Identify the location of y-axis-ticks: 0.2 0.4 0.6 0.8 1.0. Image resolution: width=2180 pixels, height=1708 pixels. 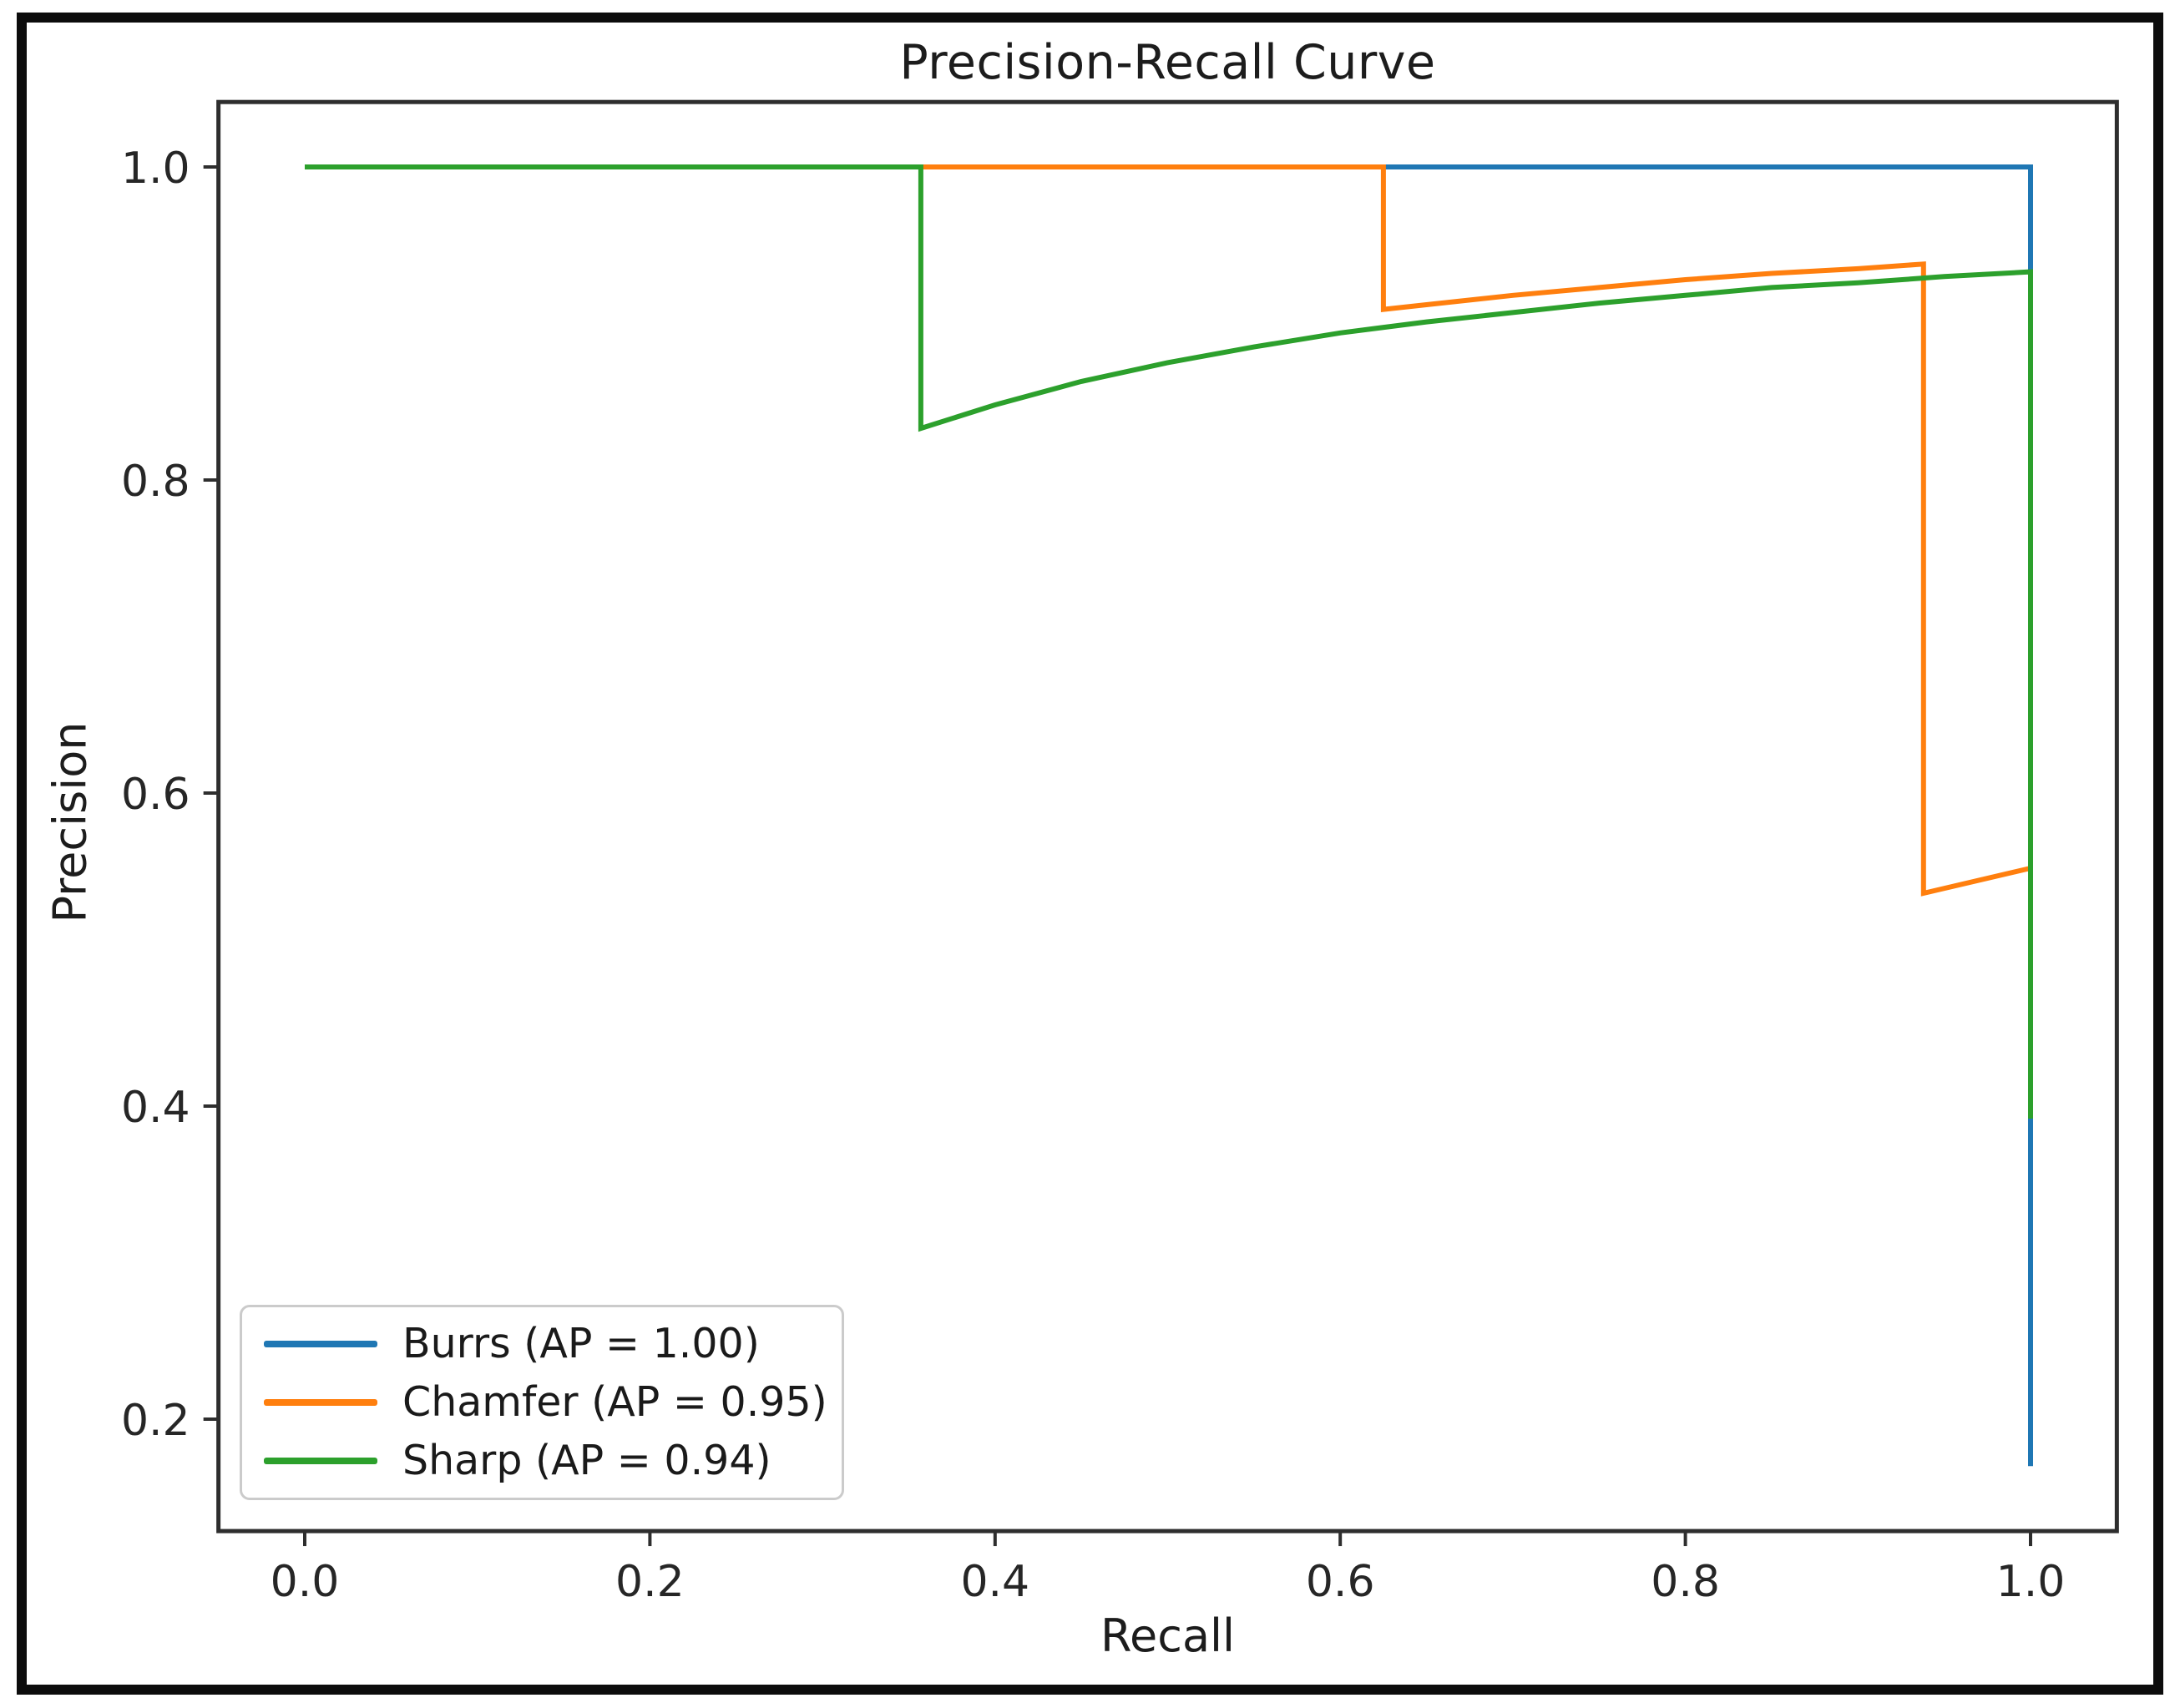
(170, 795).